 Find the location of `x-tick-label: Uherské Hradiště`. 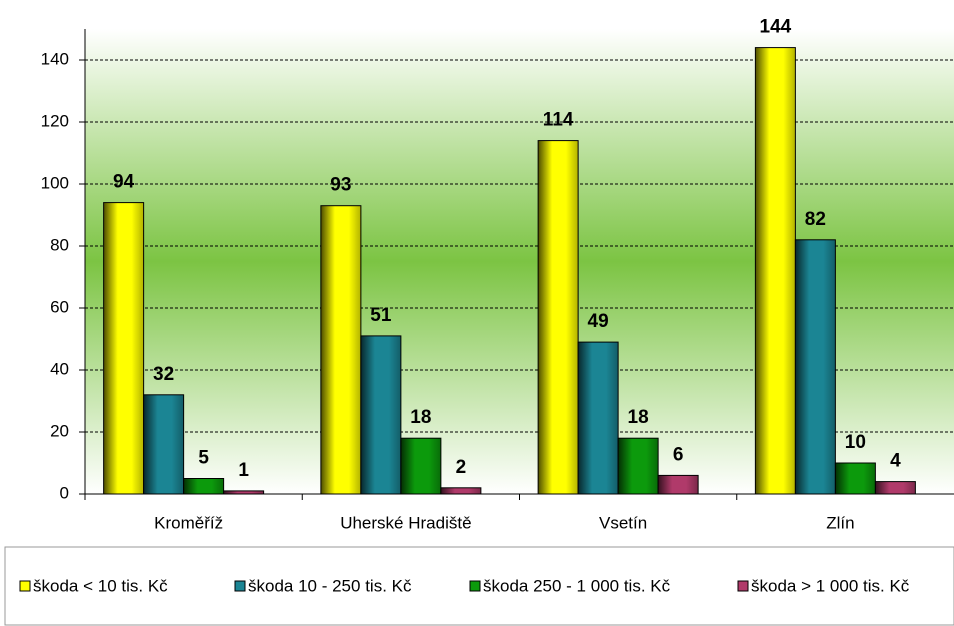

x-tick-label: Uherské Hradiště is located at coordinates (405, 522).